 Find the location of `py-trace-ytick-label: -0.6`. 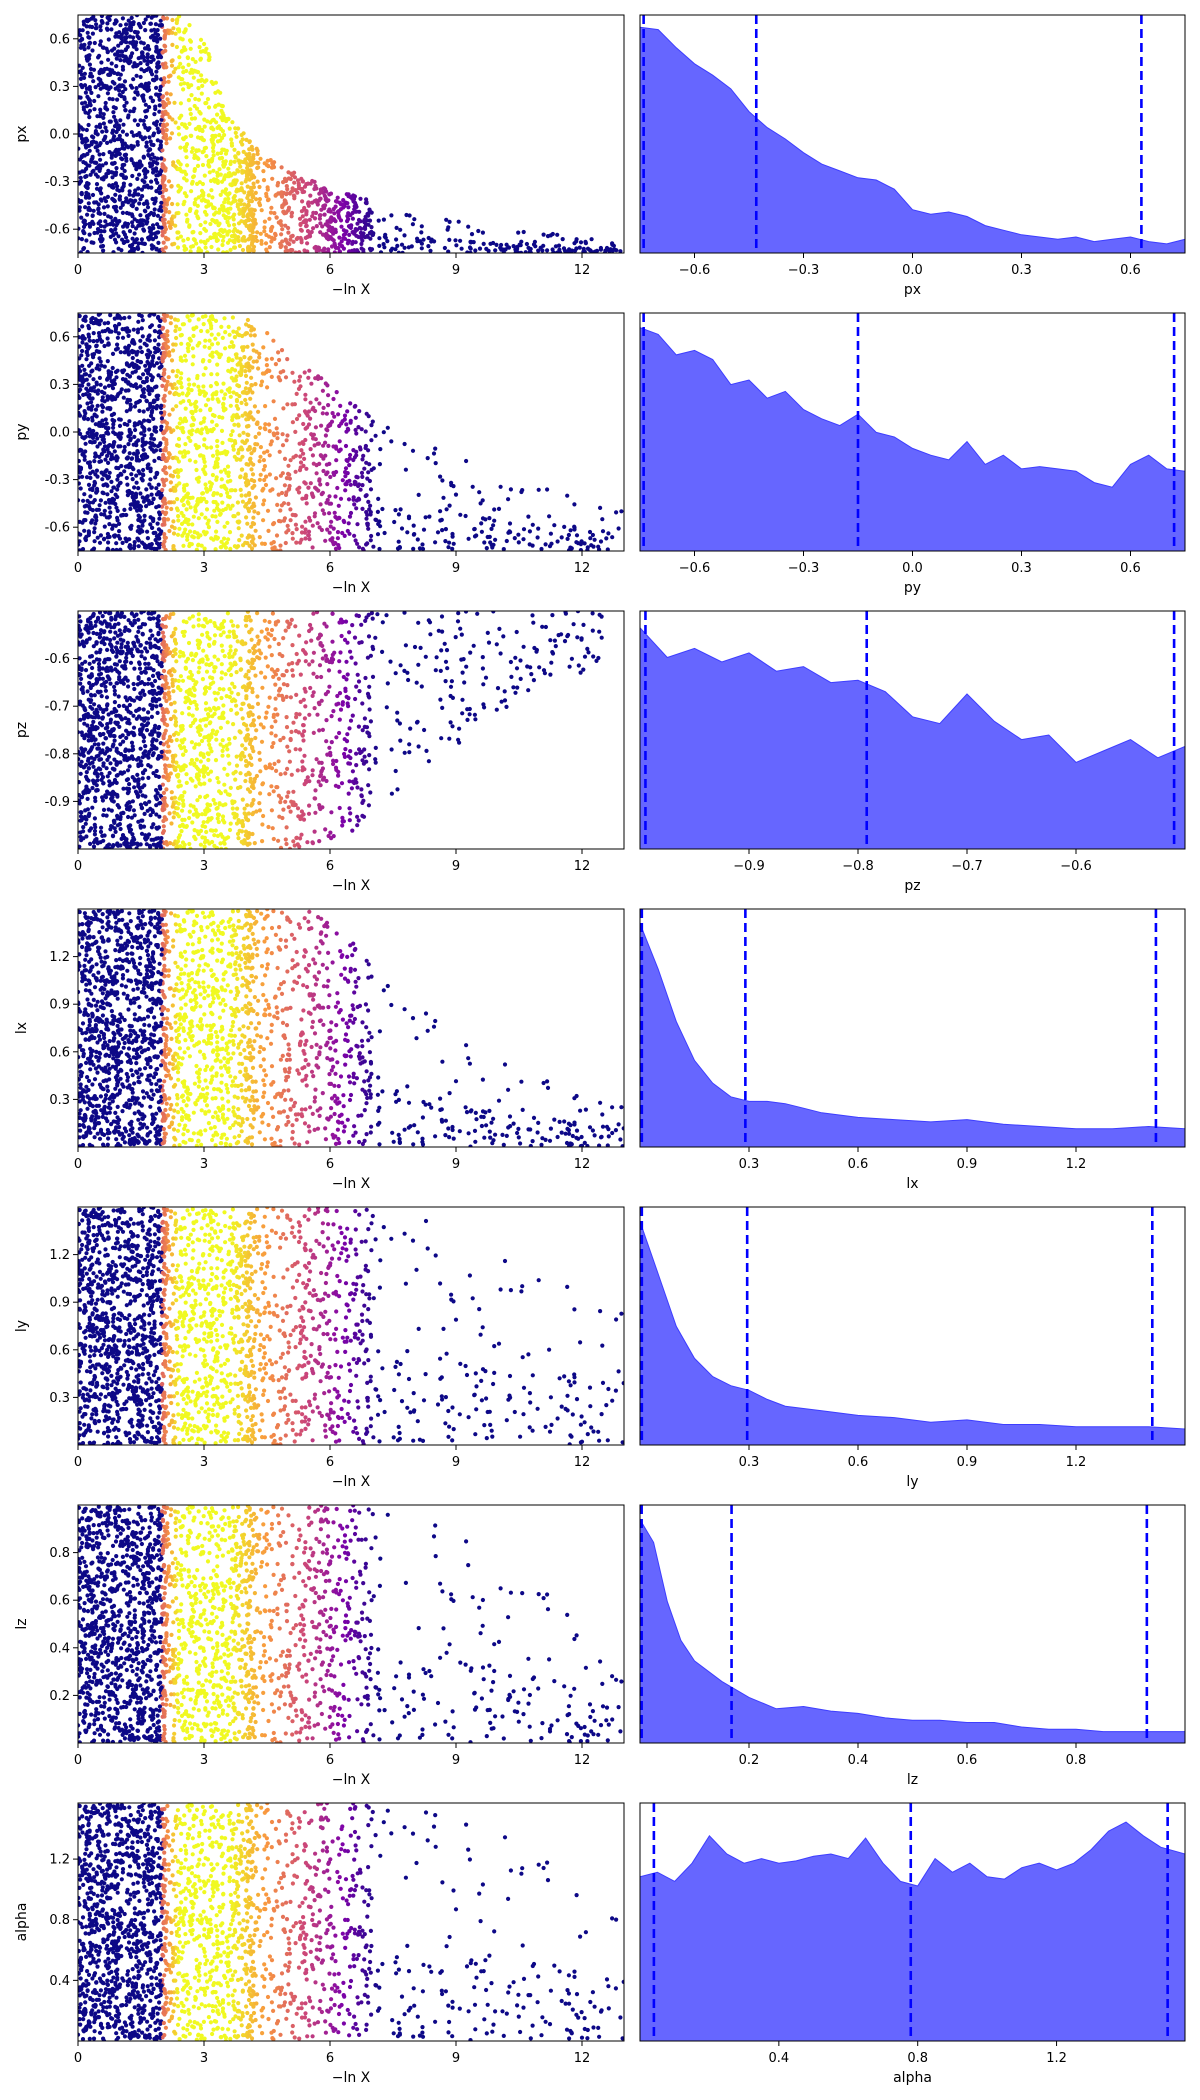

py-trace-ytick-label: -0.6 is located at coordinates (57, 528).